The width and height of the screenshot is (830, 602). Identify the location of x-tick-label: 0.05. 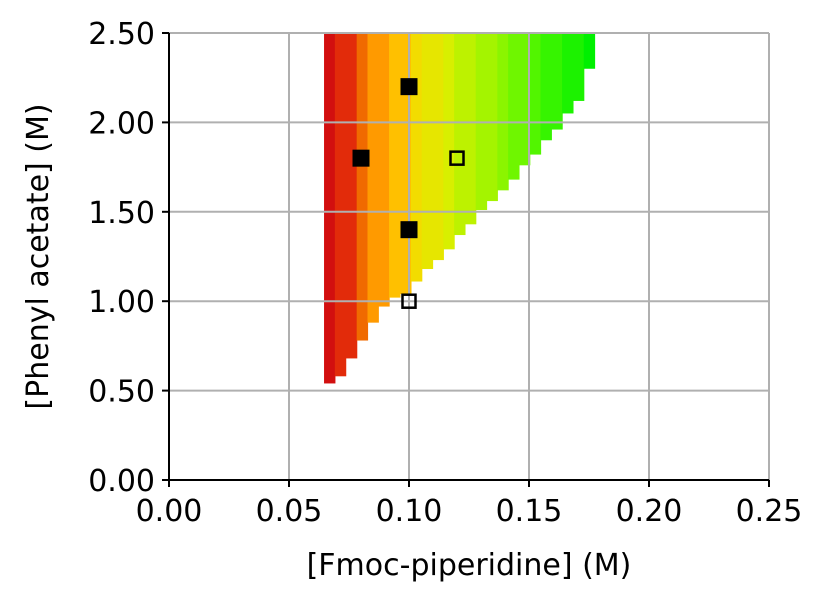
(289, 511).